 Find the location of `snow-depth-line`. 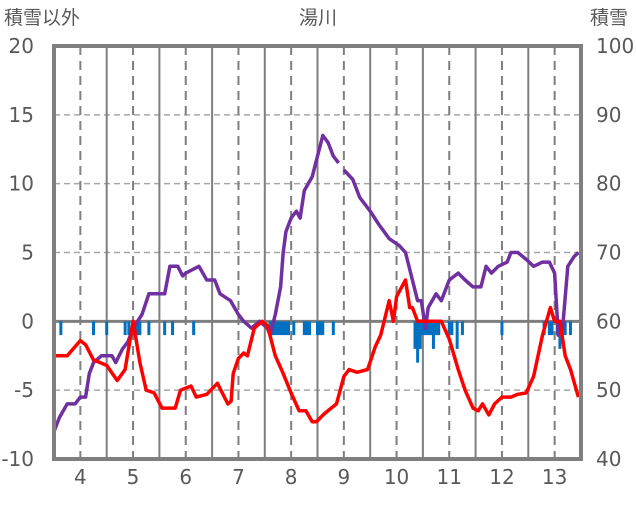

snow-depth-line is located at coordinates (461, 252).